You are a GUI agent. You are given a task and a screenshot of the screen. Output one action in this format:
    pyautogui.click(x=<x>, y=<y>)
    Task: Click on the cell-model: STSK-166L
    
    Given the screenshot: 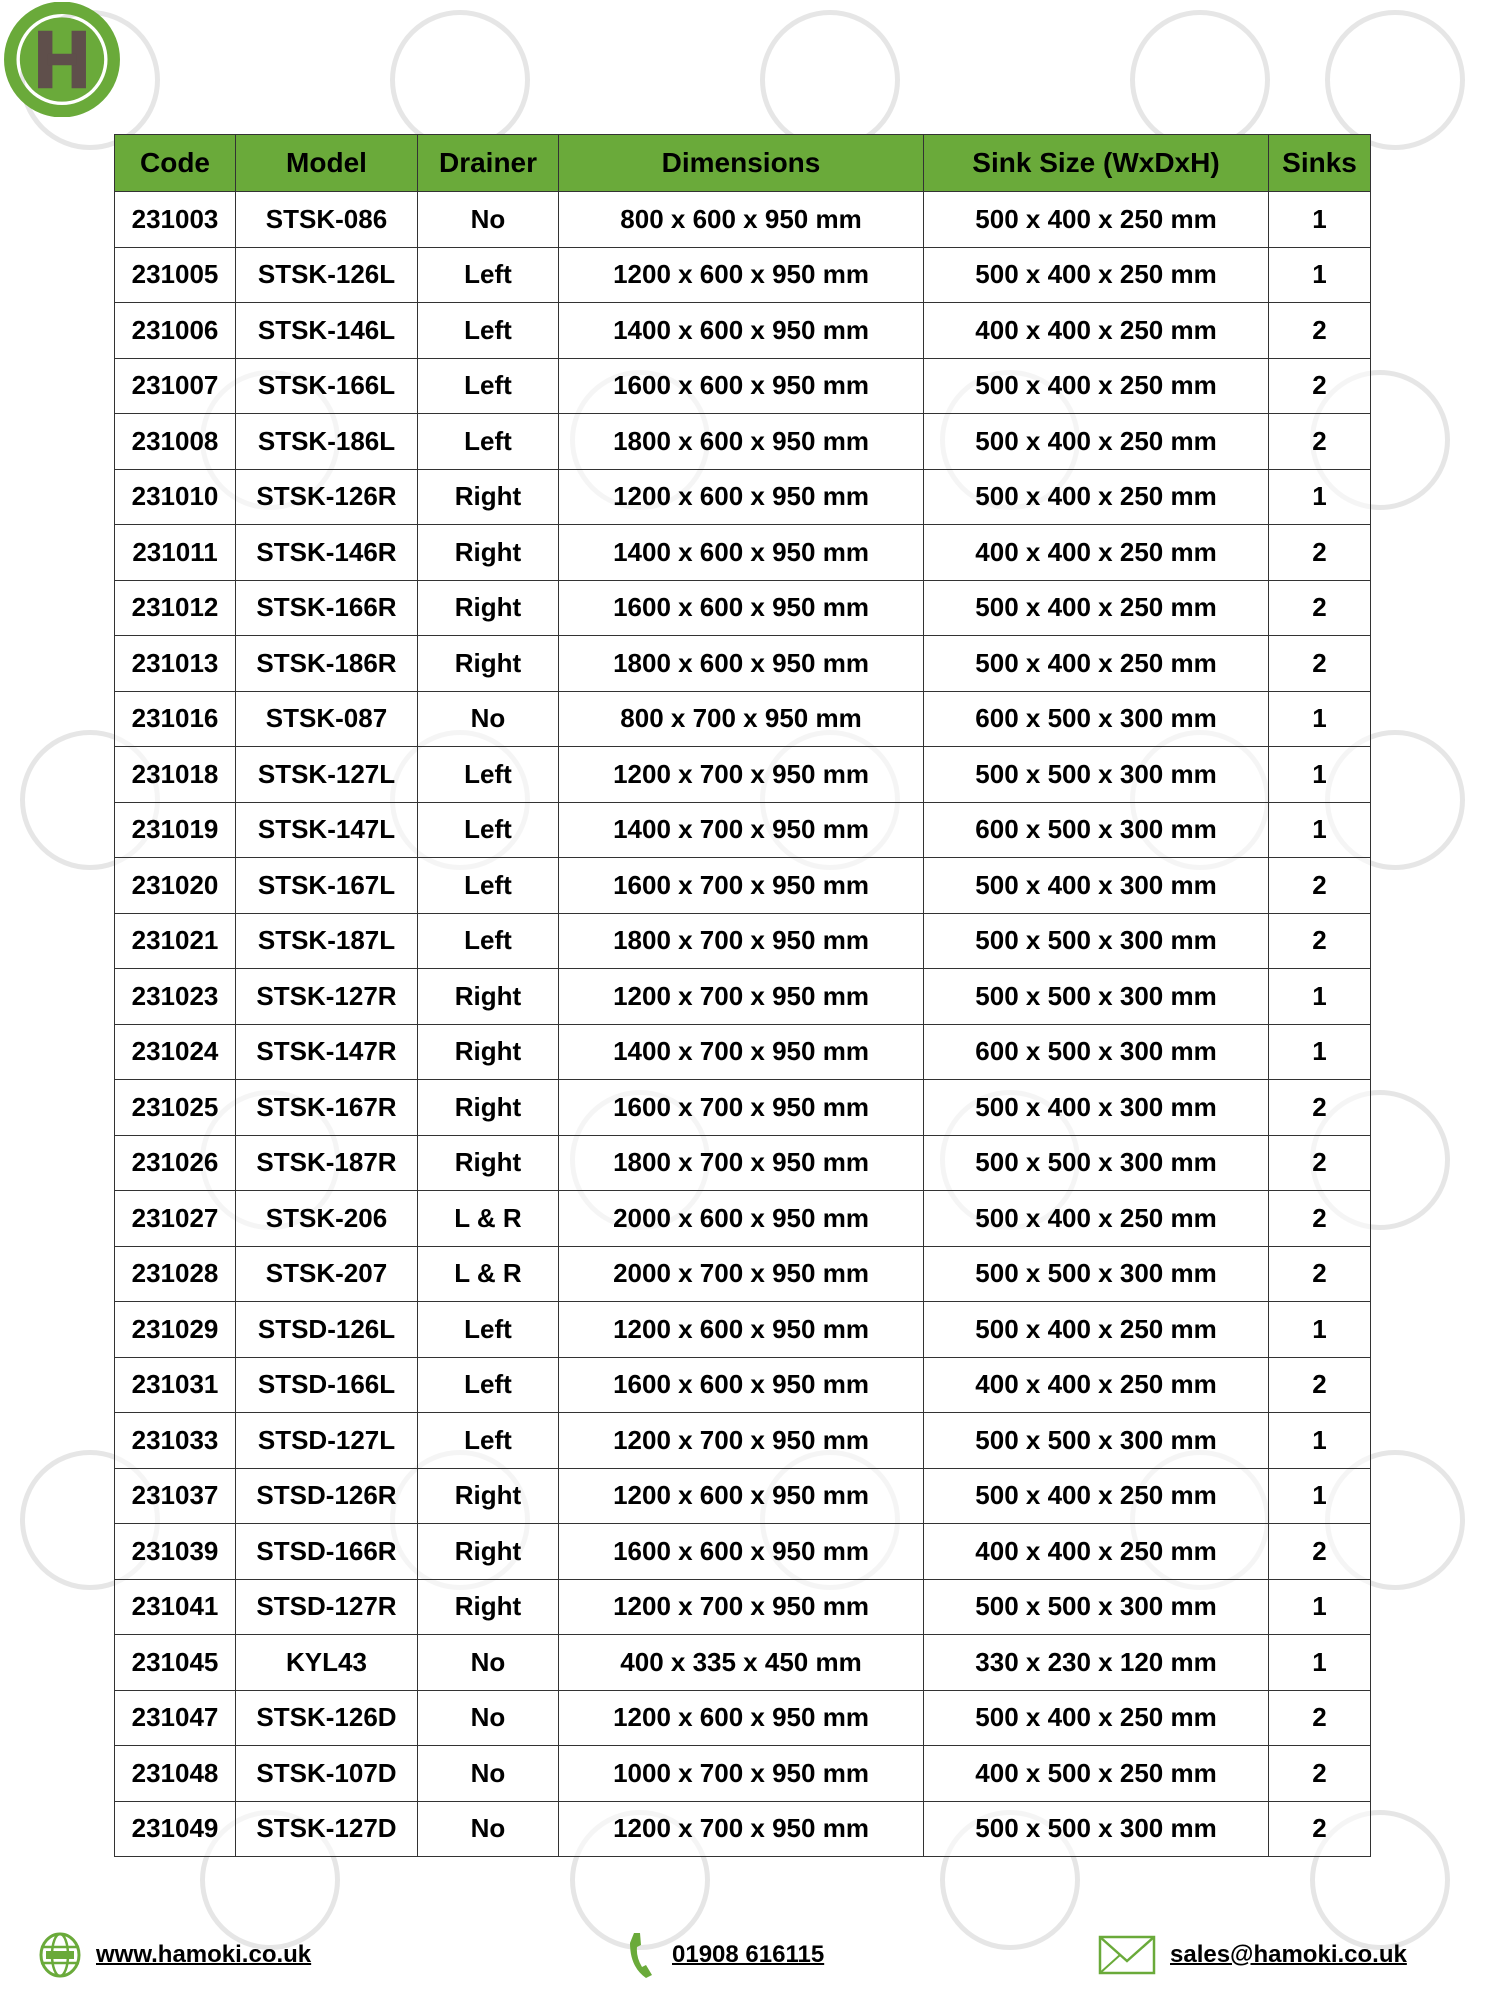 What is the action you would take?
    pyautogui.click(x=326, y=385)
    